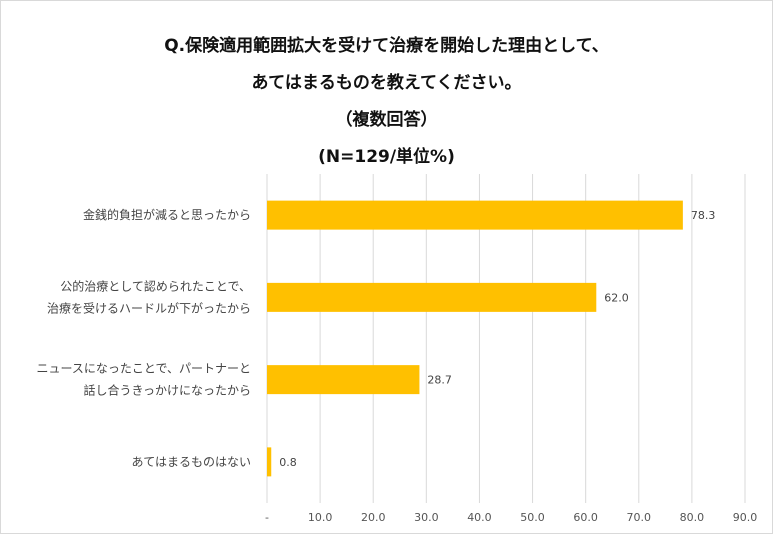  I want to click on category-label: あてはまるものはない, so click(191, 462).